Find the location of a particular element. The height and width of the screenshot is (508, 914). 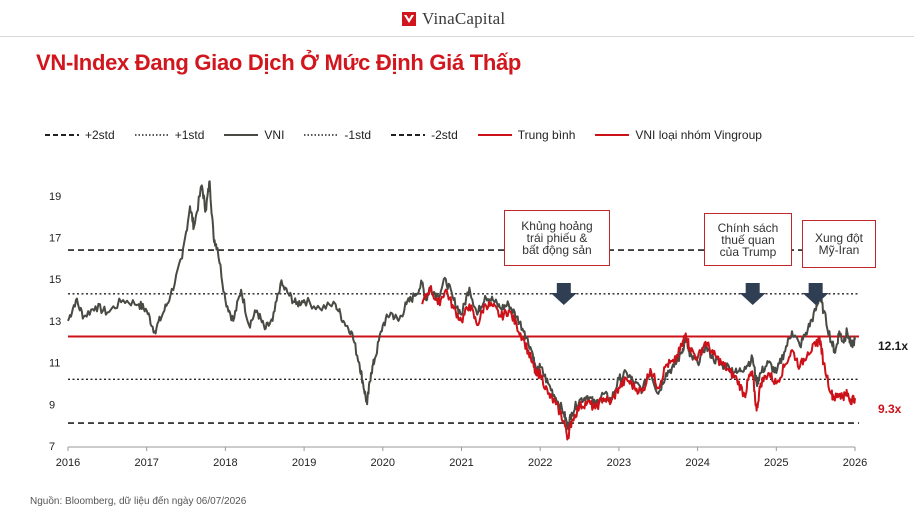

y-tick-label: 17 is located at coordinates (55, 239).